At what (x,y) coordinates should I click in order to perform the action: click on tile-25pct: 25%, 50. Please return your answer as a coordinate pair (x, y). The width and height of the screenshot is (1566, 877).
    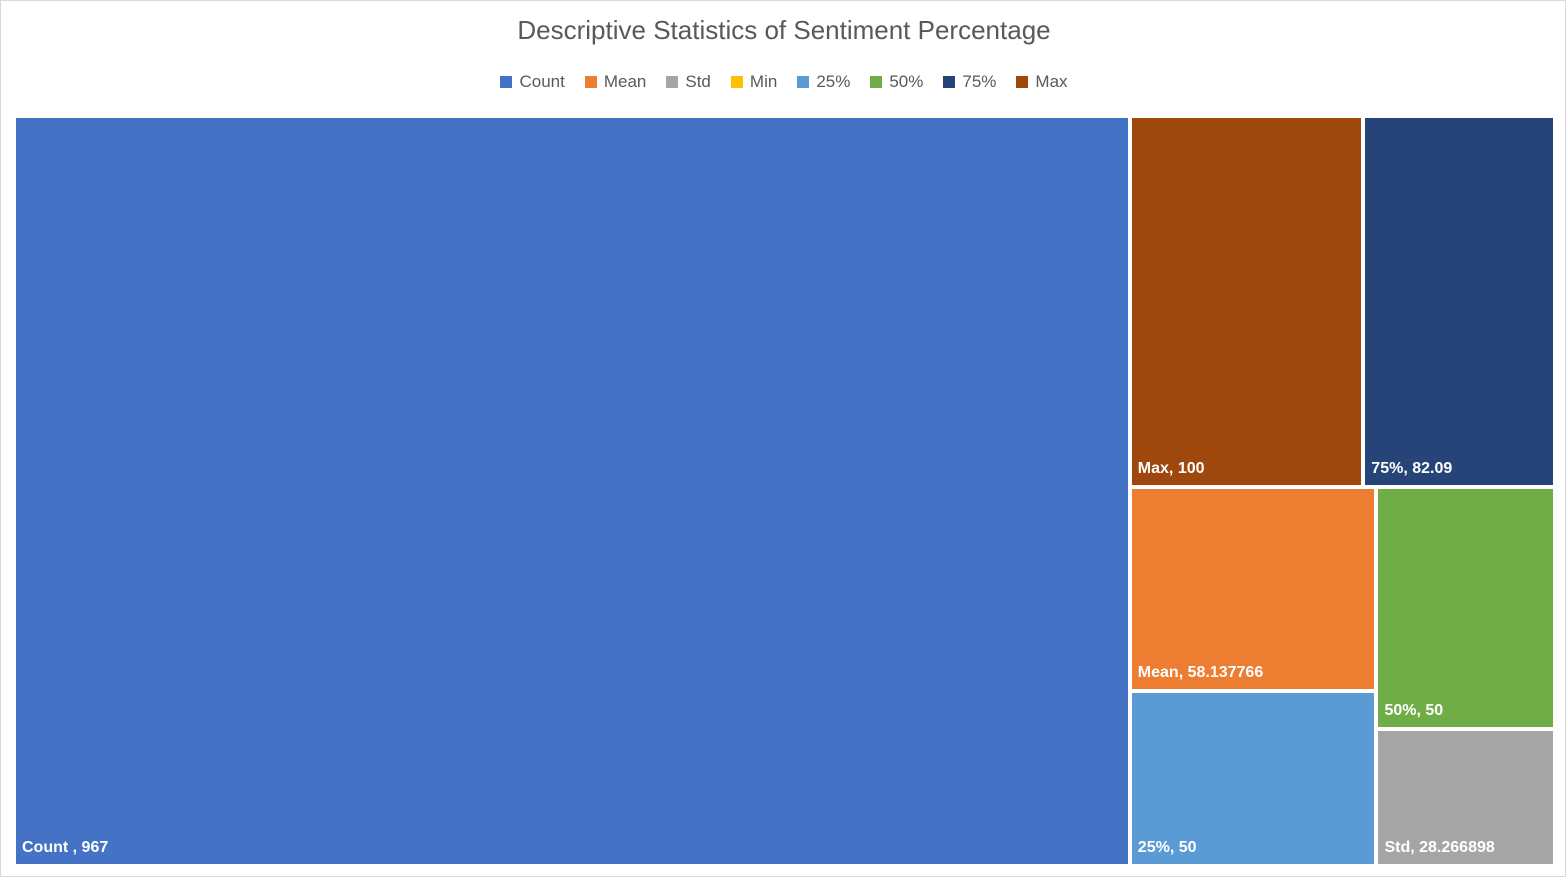
    Looking at the image, I should click on (1253, 778).